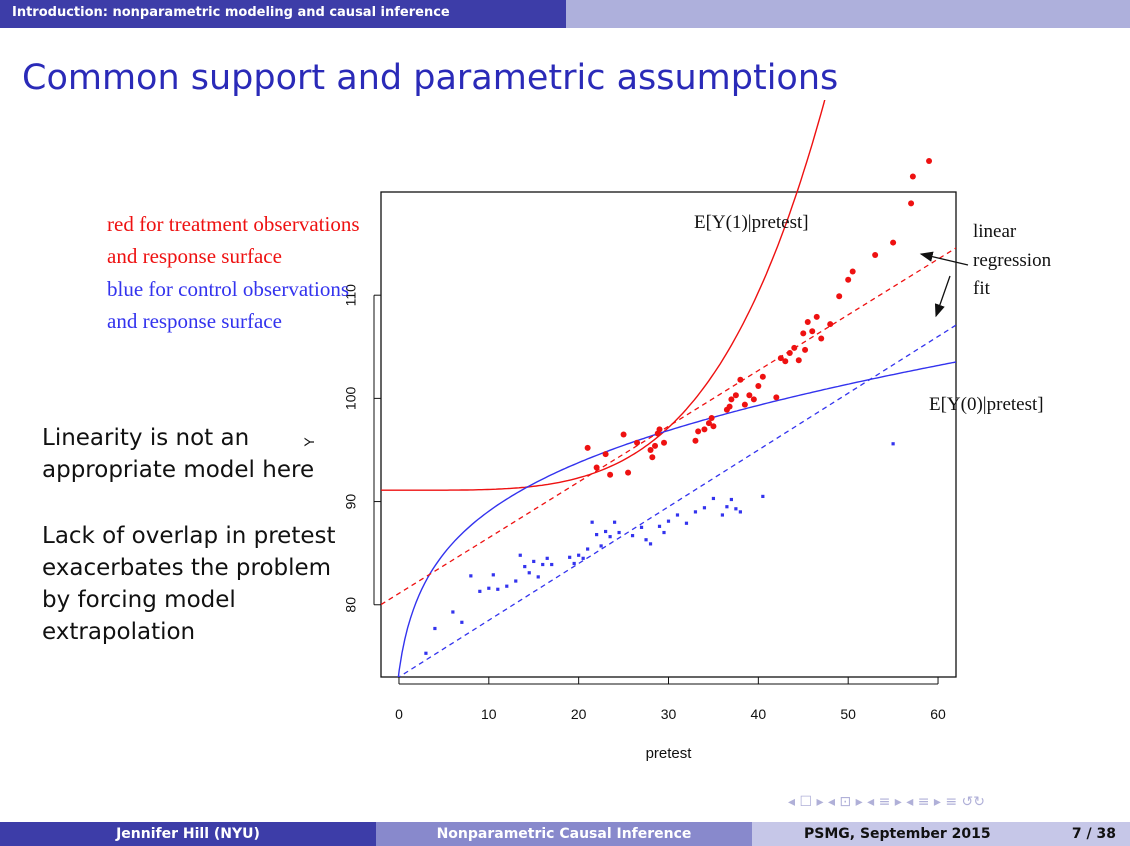 The image size is (1130, 846). What do you see at coordinates (228, 289) in the screenshot?
I see `legend-control-line1: blue for control observations` at bounding box center [228, 289].